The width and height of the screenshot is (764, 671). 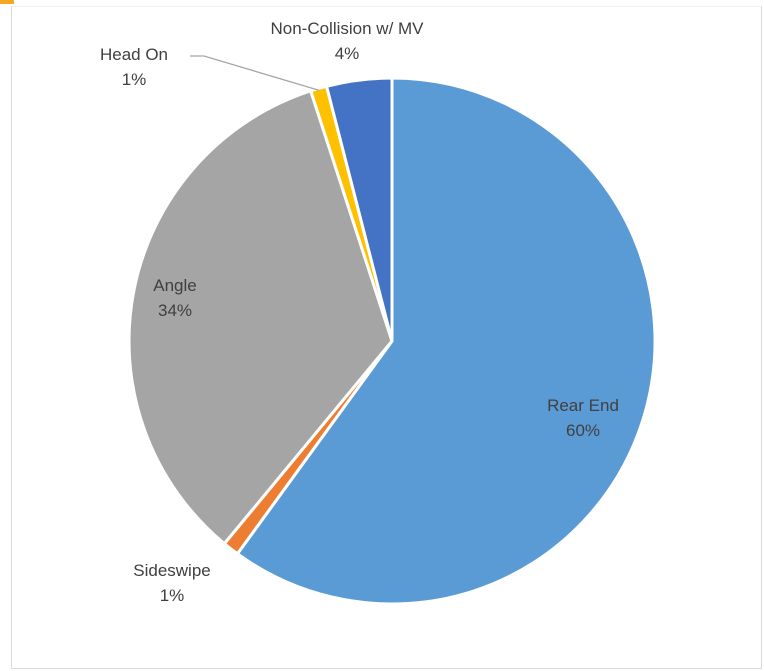 I want to click on slice-label-angle: Angle, so click(x=174, y=285).